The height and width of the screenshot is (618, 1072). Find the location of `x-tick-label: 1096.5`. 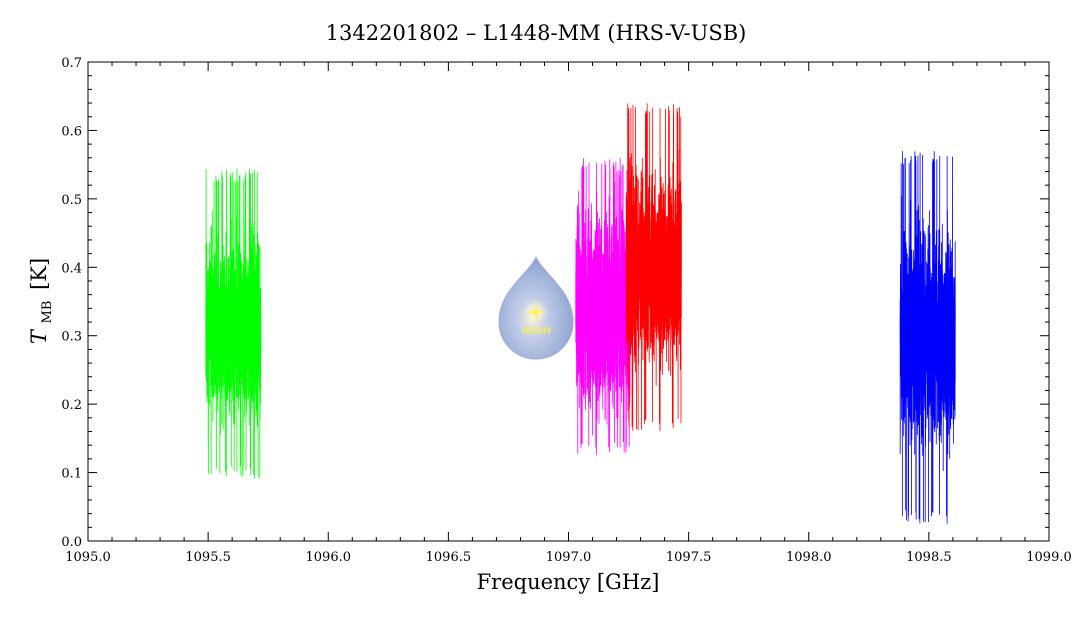

x-tick-label: 1096.5 is located at coordinates (449, 557).